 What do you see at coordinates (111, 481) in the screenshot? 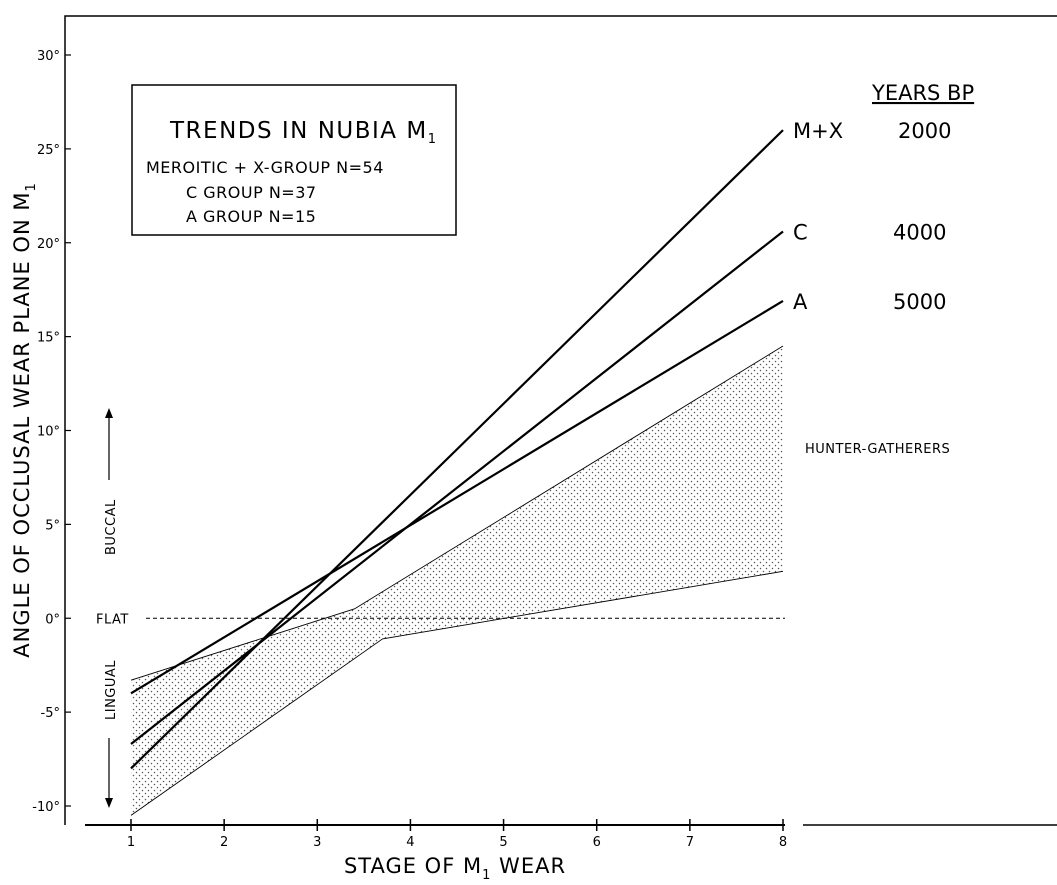
I see `buccal-annotation: BUCCAL` at bounding box center [111, 481].